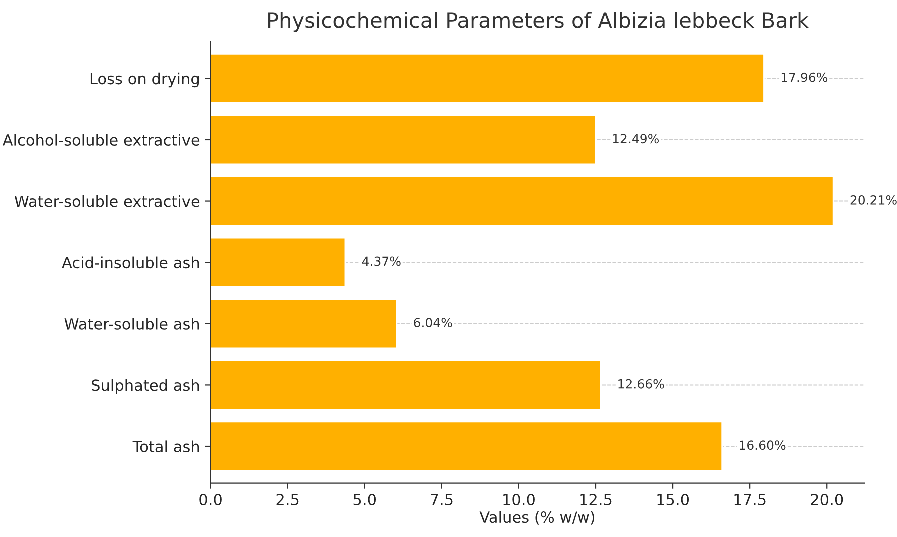 This screenshot has width=897, height=537. Describe the element at coordinates (873, 200) in the screenshot. I see `data-label: 20.21%` at that location.